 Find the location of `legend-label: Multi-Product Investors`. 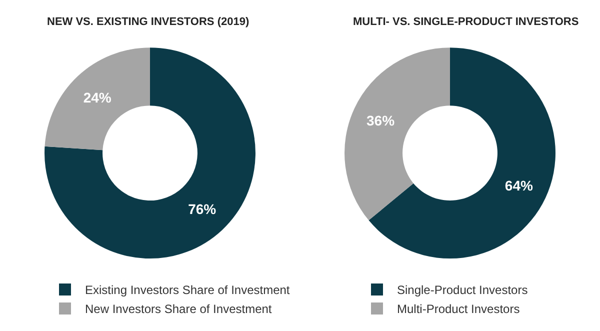

legend-label: Multi-Product Investors is located at coordinates (458, 309).